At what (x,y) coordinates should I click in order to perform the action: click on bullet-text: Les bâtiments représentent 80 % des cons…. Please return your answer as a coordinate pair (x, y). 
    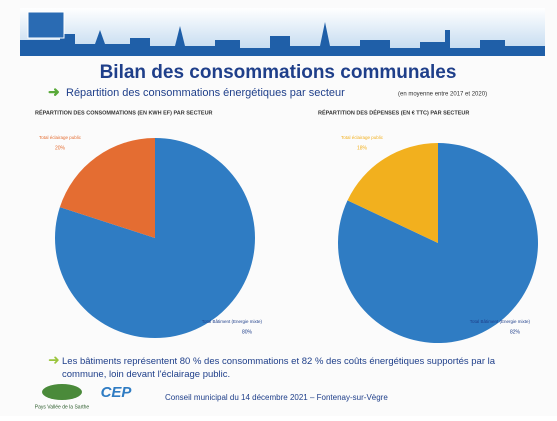
    Looking at the image, I should click on (279, 368).